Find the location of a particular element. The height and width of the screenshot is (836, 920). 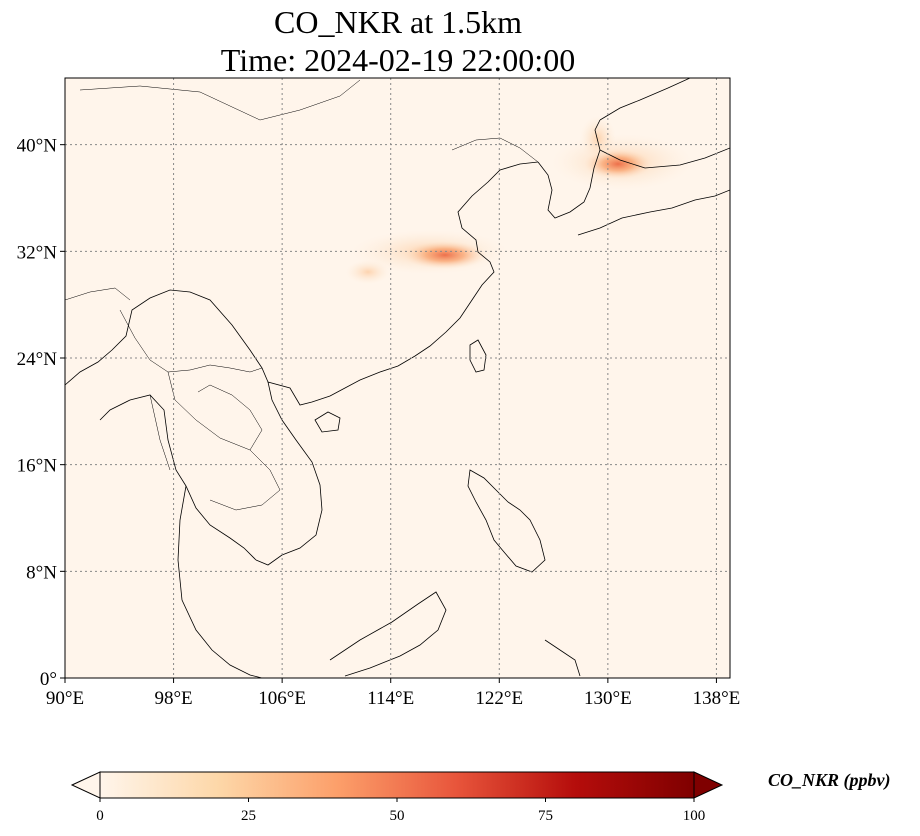

y-tick-label: 24°N is located at coordinates (37, 359).